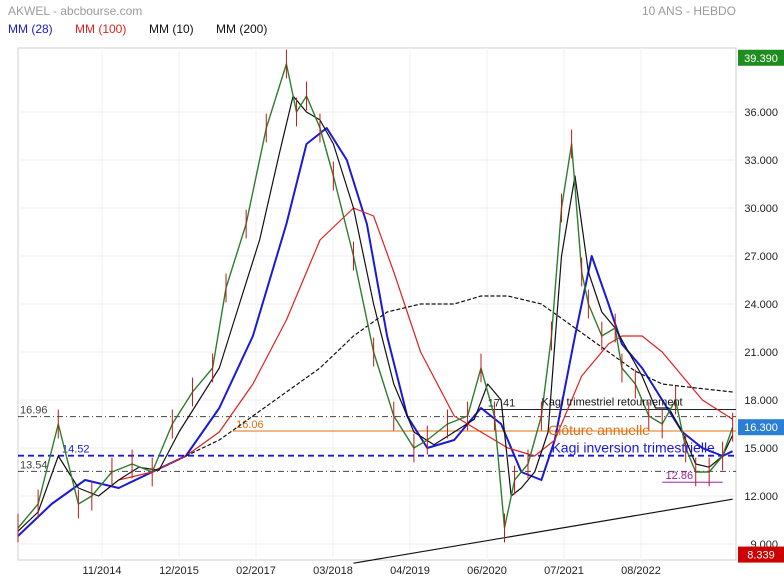 The image size is (784, 580). What do you see at coordinates (761, 449) in the screenshot?
I see `y-tick-label: 15.000` at bounding box center [761, 449].